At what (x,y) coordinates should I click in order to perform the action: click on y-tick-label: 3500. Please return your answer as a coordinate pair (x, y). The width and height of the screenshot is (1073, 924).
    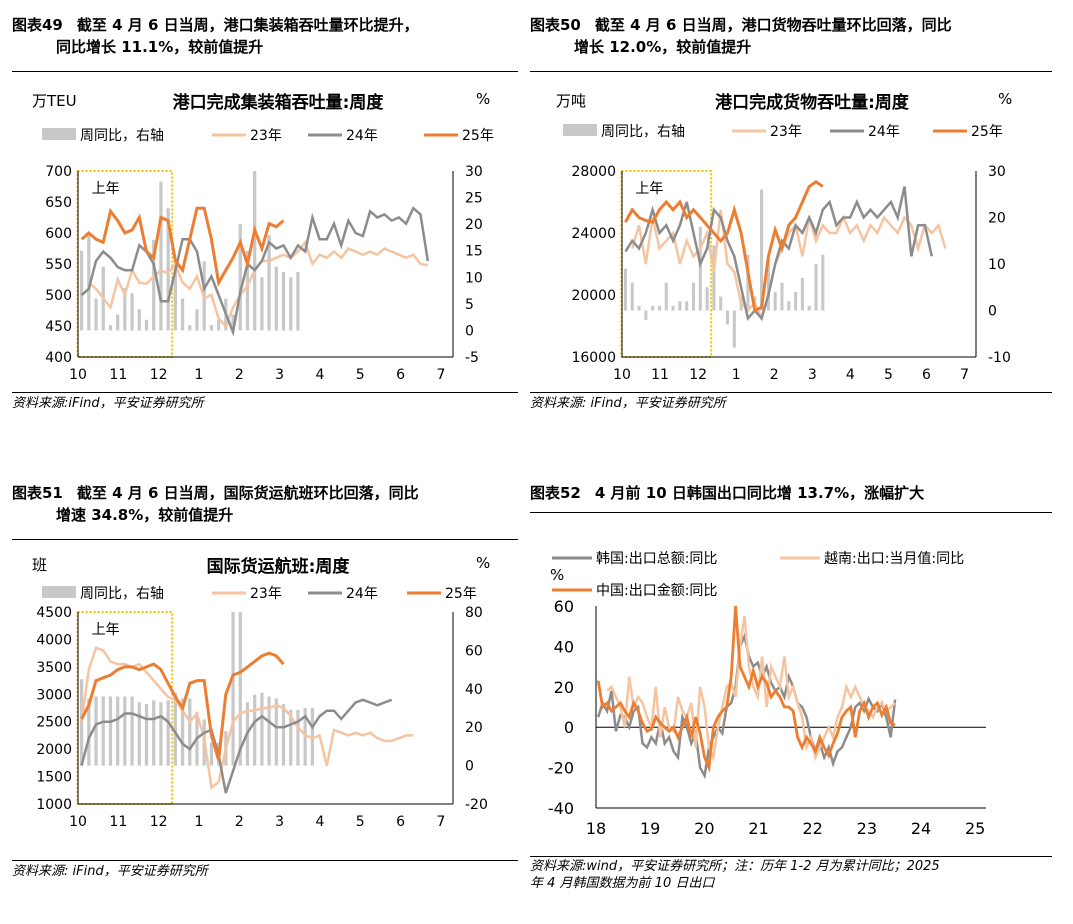
    Looking at the image, I should click on (54, 668).